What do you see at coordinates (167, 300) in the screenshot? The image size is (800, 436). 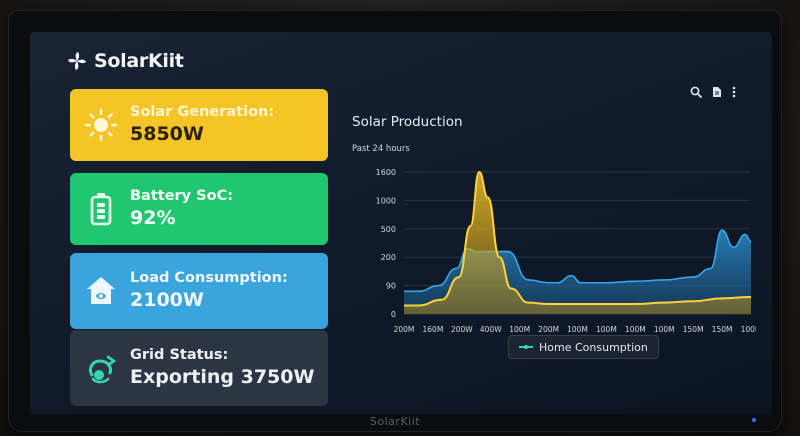 I see `load-consumption-value: 2100W` at bounding box center [167, 300].